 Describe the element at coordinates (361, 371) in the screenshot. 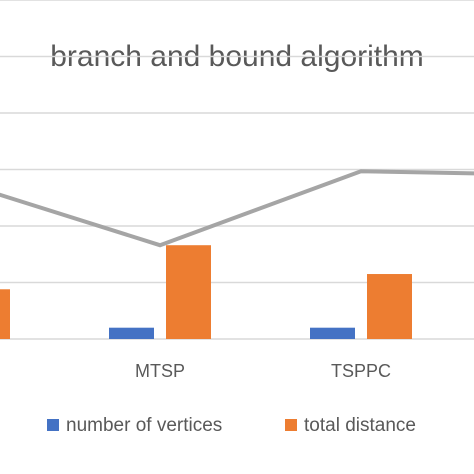

I see `x-tick-label: TSPPC` at that location.